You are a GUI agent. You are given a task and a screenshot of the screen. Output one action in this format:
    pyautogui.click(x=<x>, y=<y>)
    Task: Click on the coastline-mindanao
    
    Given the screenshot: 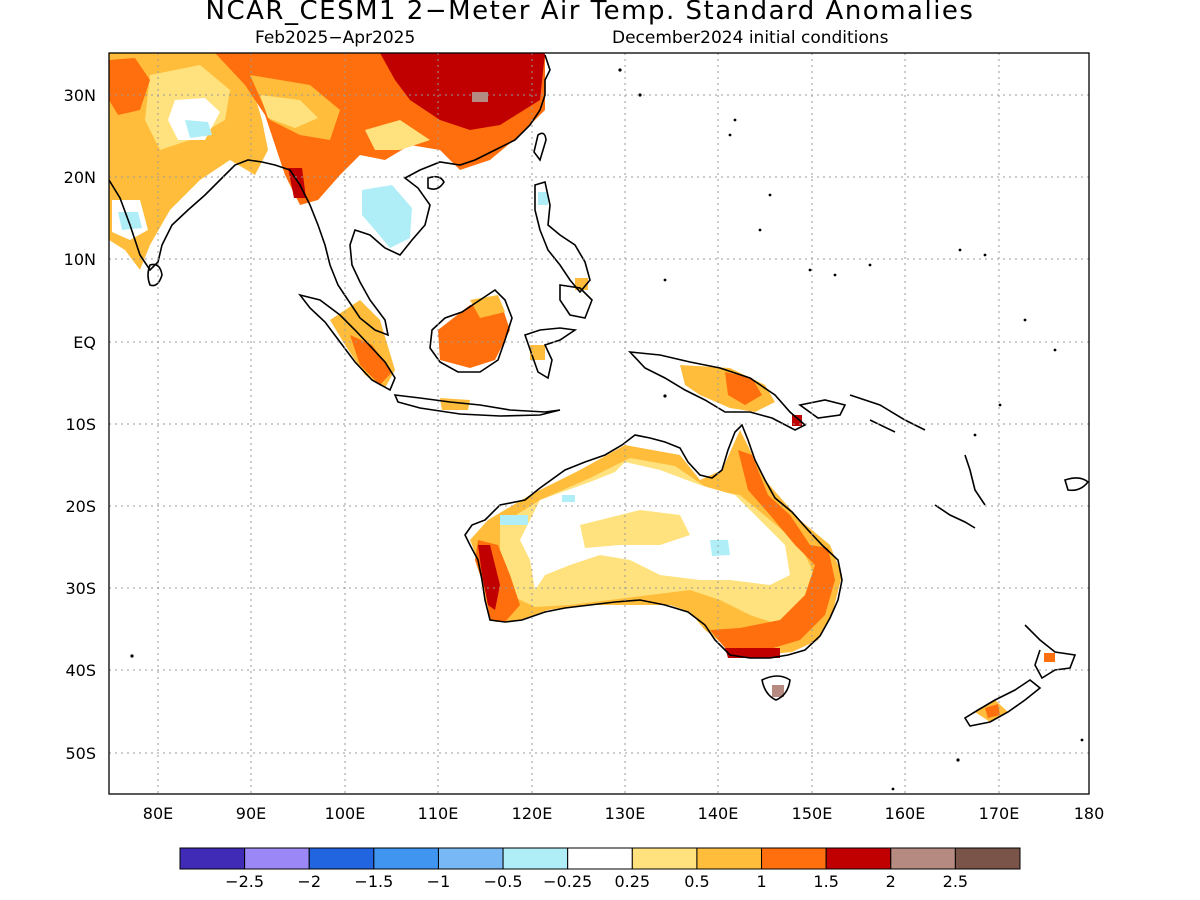 What is the action you would take?
    pyautogui.click(x=576, y=301)
    